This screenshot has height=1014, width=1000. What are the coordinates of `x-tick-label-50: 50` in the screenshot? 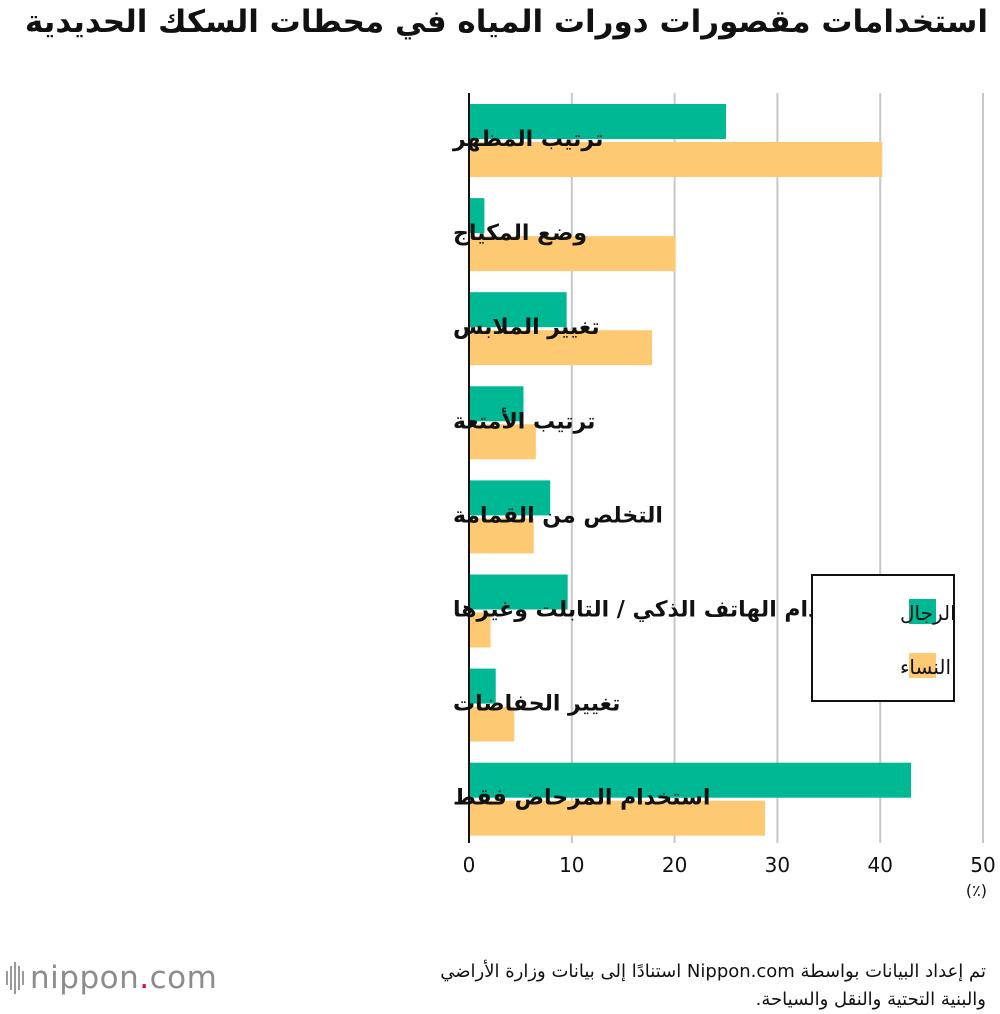 It's located at (982, 865).